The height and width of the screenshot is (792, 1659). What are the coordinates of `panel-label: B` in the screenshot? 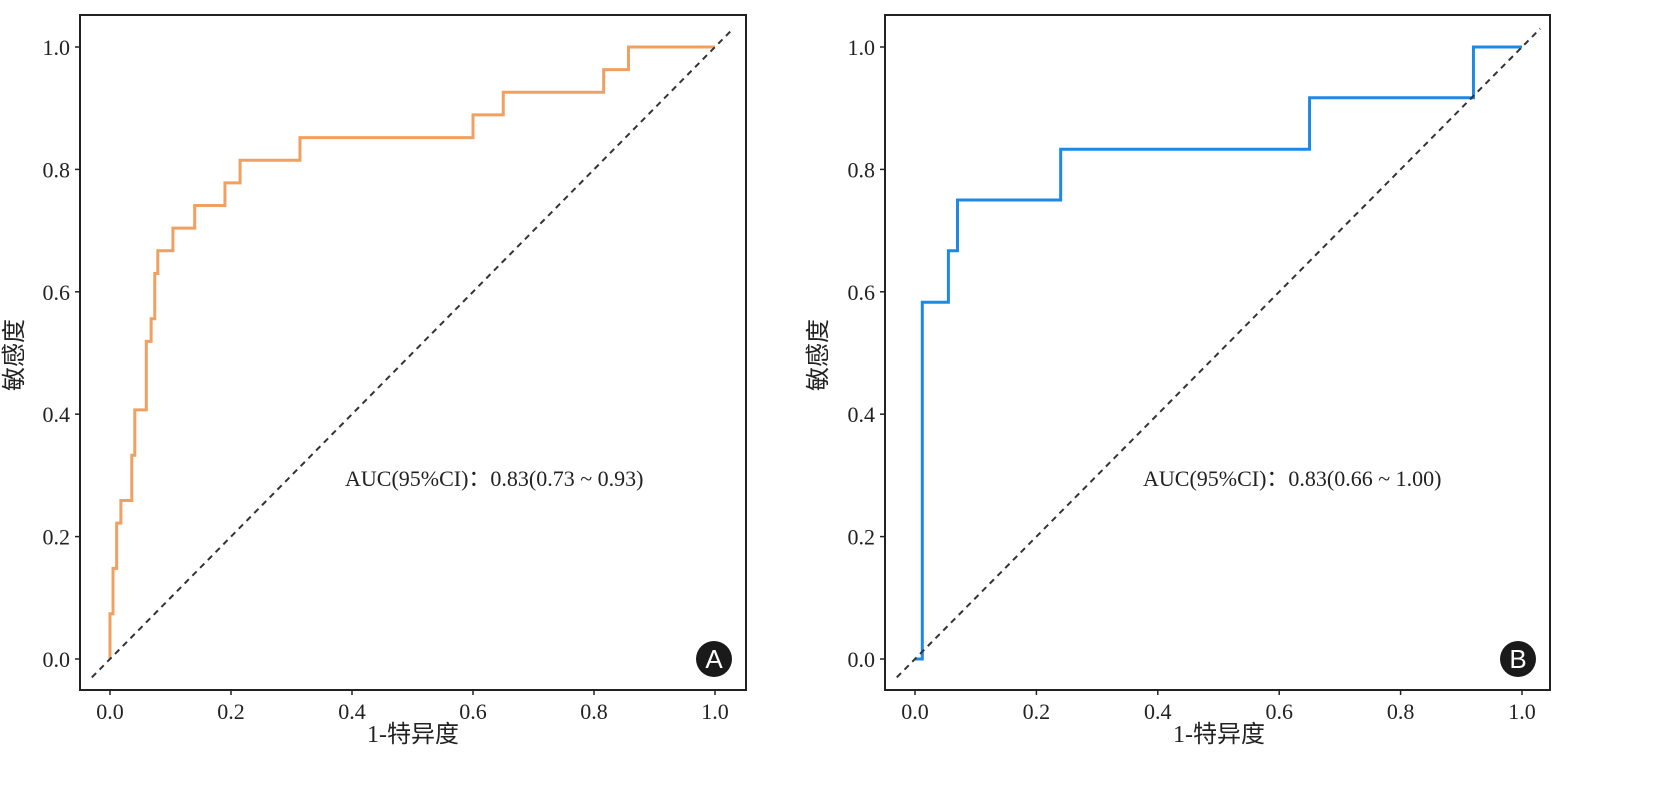 It's located at (1517, 659).